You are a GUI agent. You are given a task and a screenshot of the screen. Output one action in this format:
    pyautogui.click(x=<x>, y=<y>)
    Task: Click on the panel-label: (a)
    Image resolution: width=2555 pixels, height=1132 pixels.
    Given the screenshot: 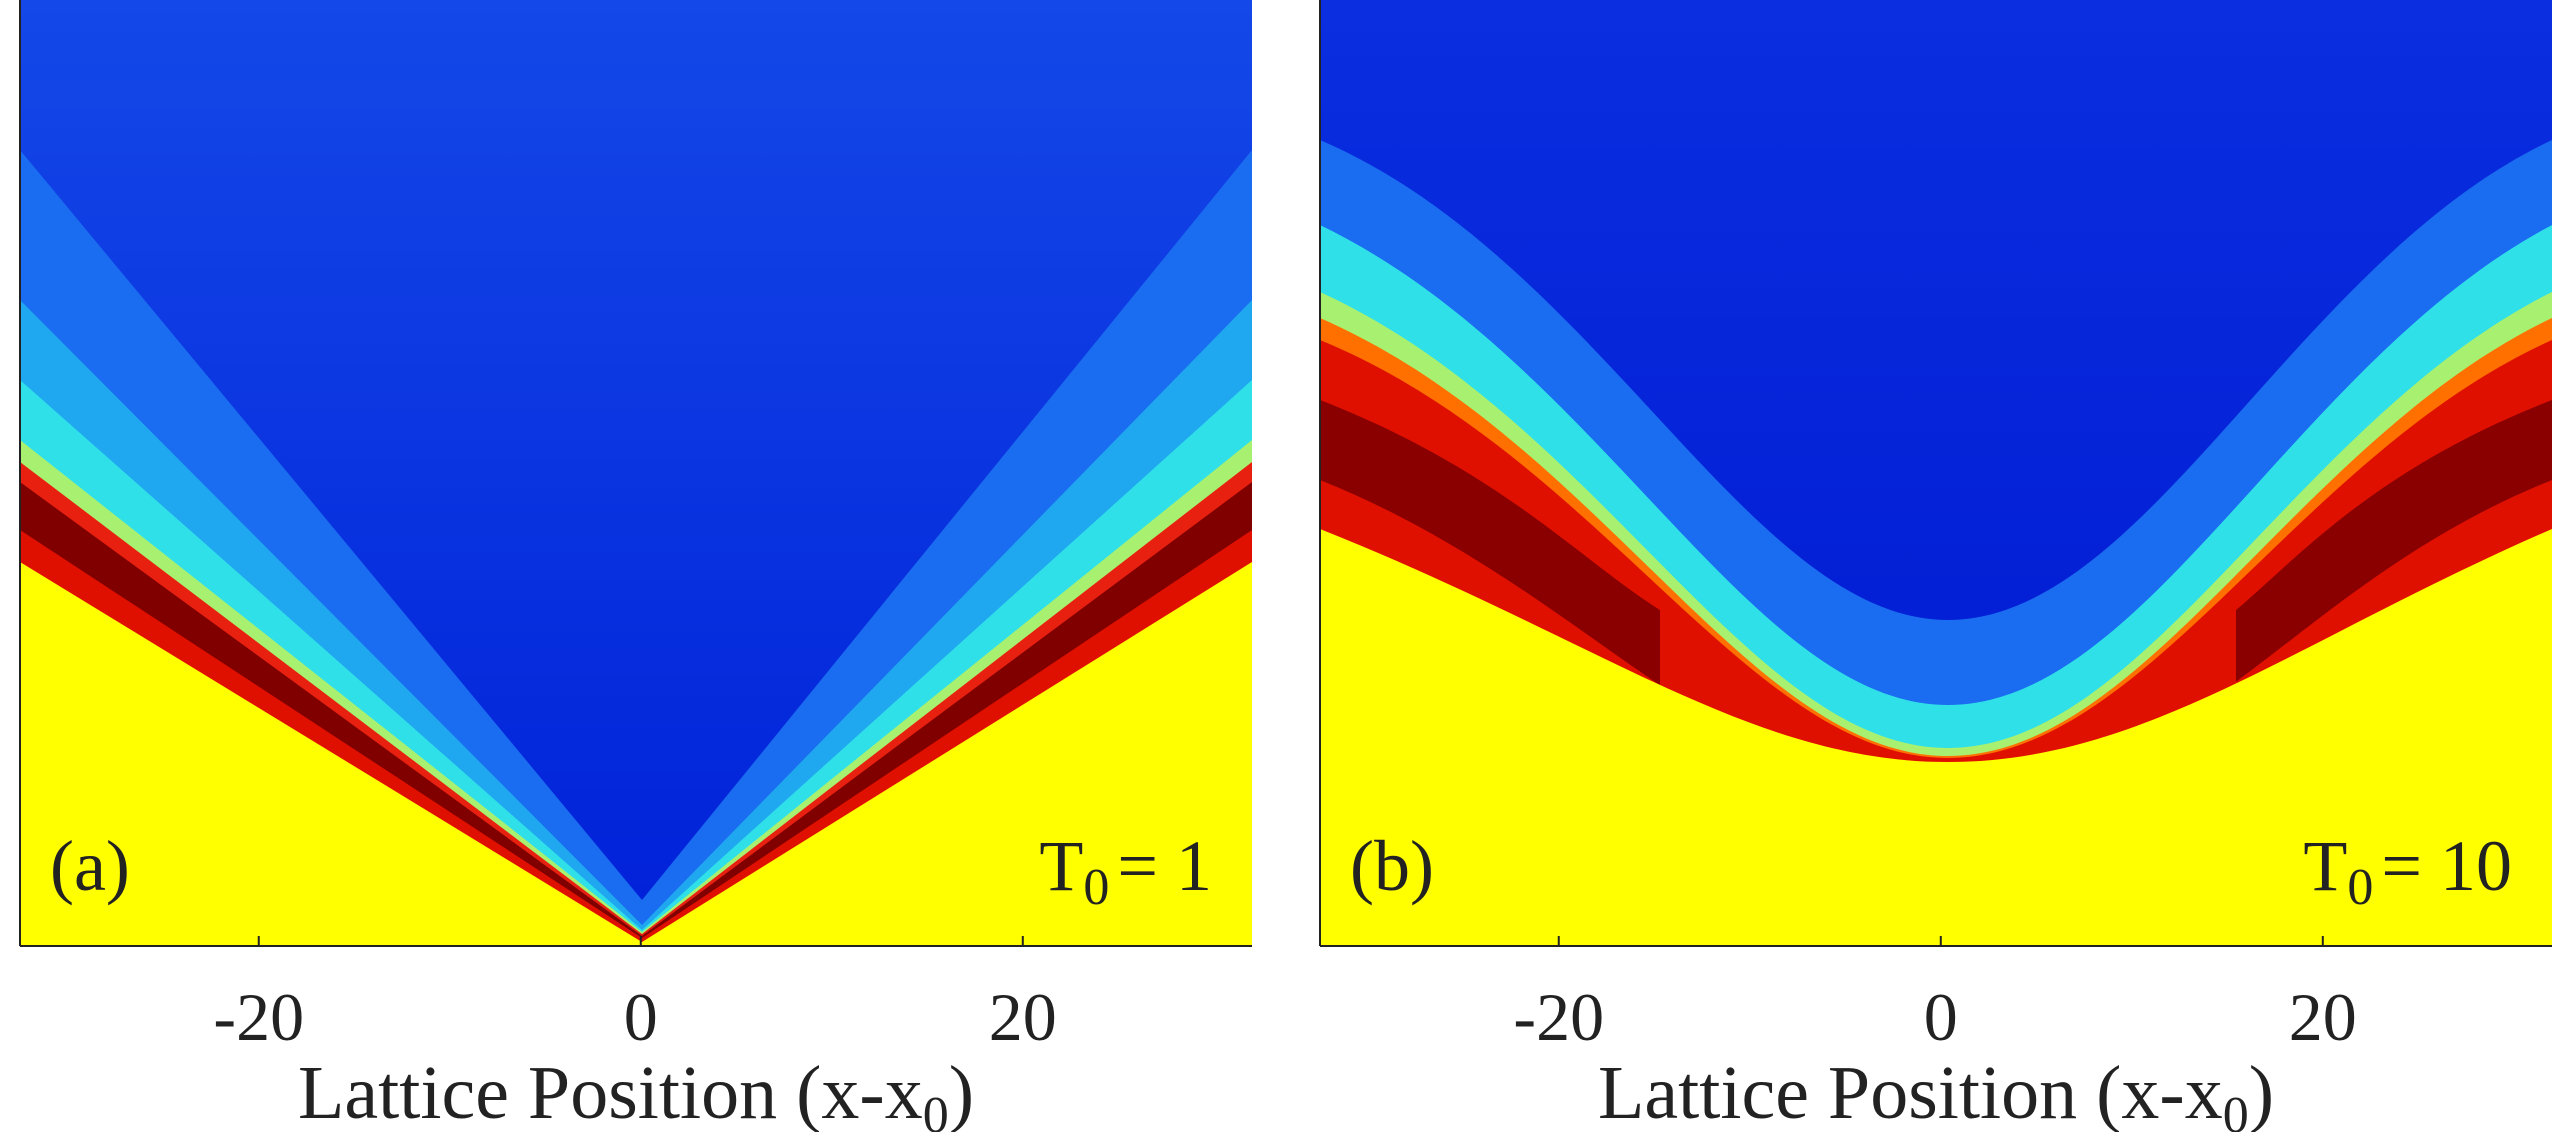 What is the action you would take?
    pyautogui.click(x=90, y=866)
    